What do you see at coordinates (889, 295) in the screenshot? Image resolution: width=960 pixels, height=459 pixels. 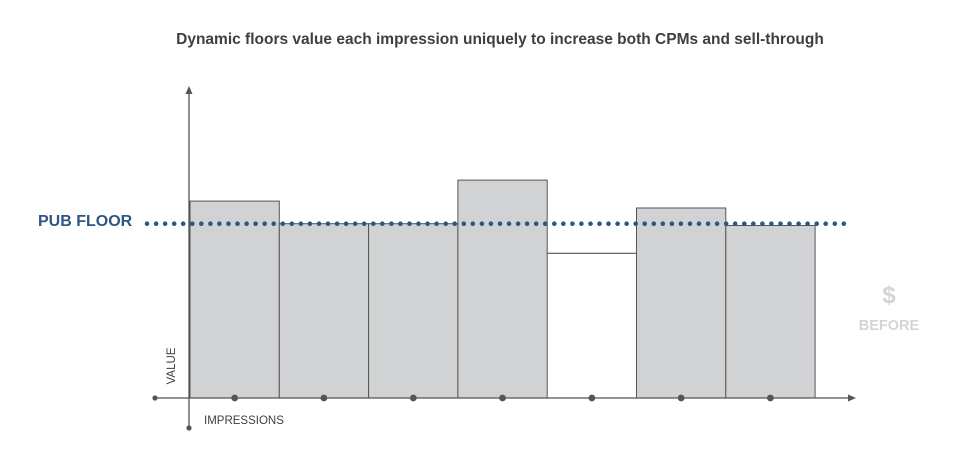 I see `dollar-icon: $` at bounding box center [889, 295].